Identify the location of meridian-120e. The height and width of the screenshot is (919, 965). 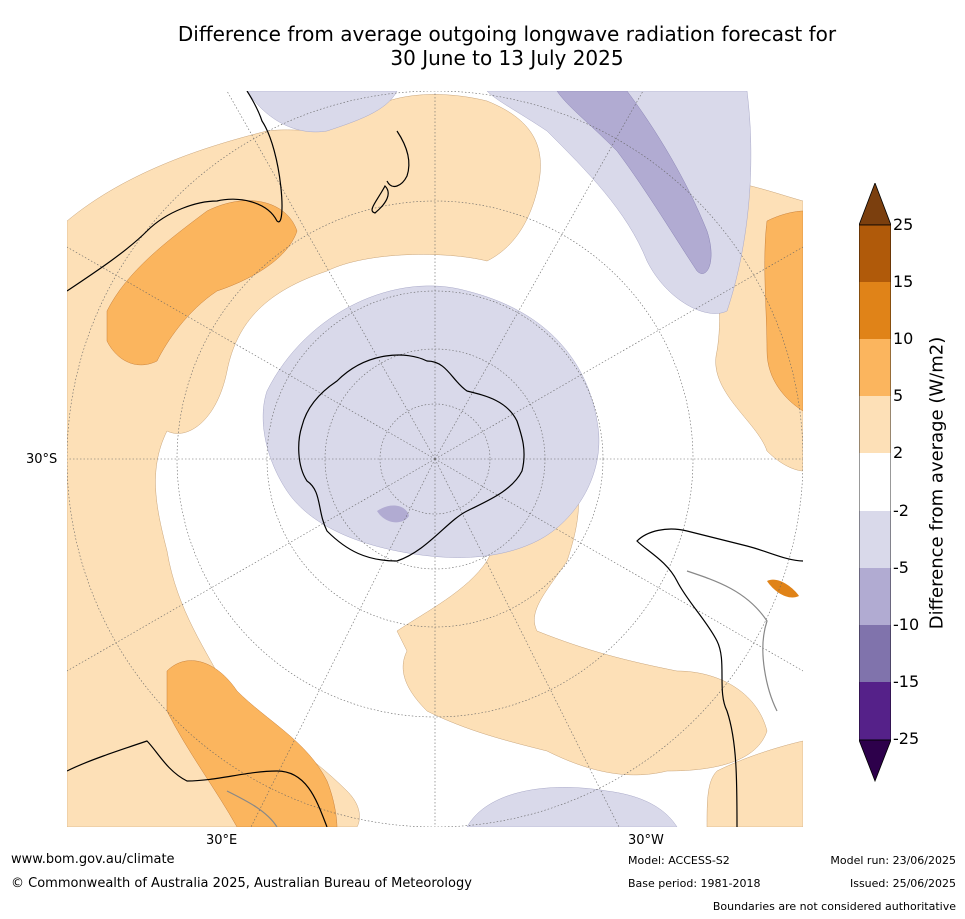
(251, 353).